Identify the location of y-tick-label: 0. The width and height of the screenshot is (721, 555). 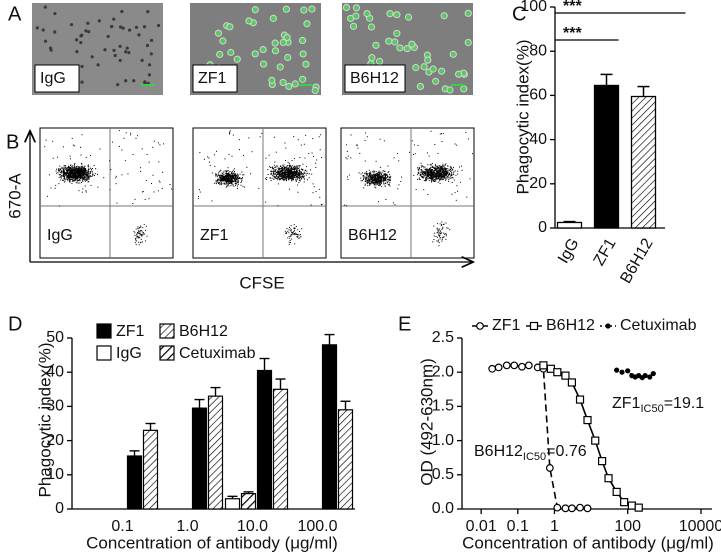
(542, 227).